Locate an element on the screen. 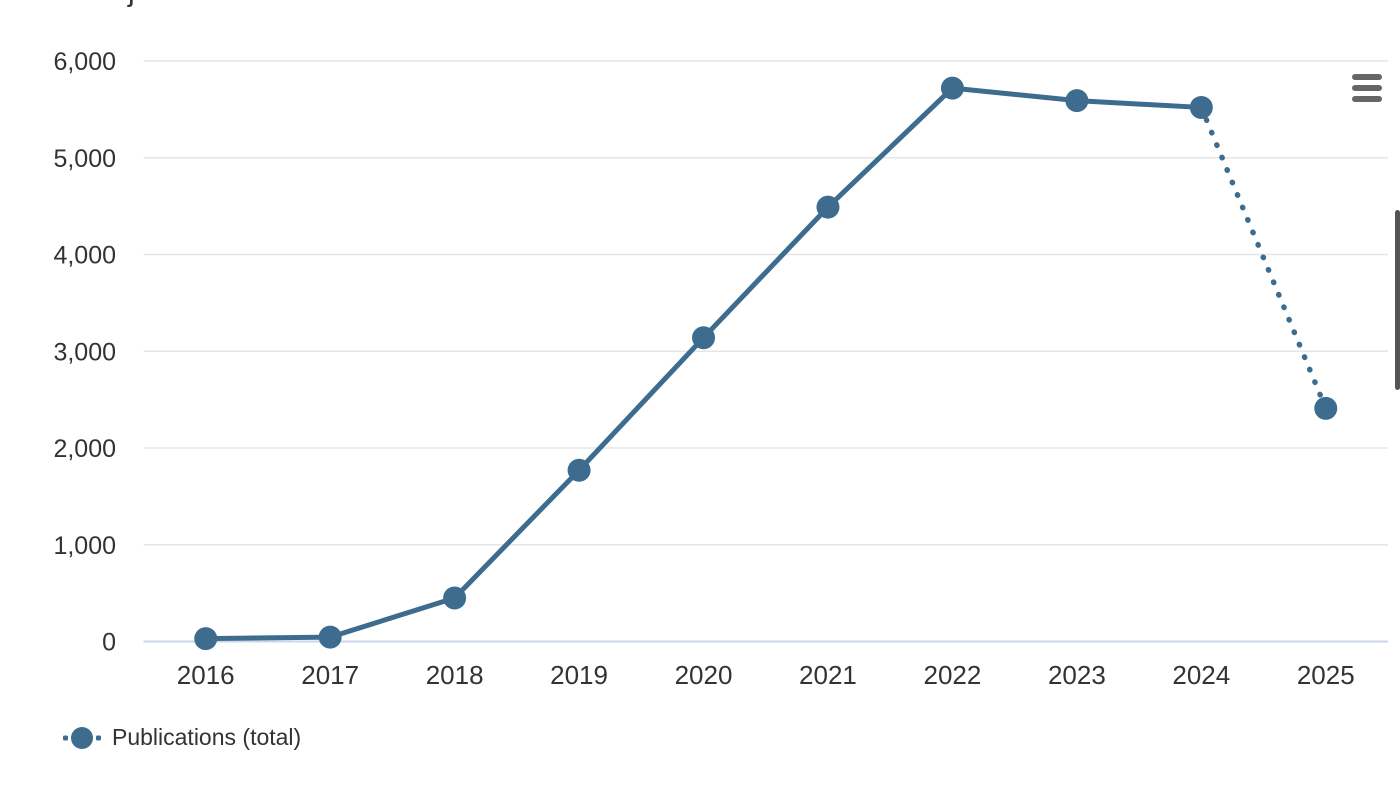 This screenshot has width=1400, height=788. x-tick-label: 2023 is located at coordinates (1077, 675).